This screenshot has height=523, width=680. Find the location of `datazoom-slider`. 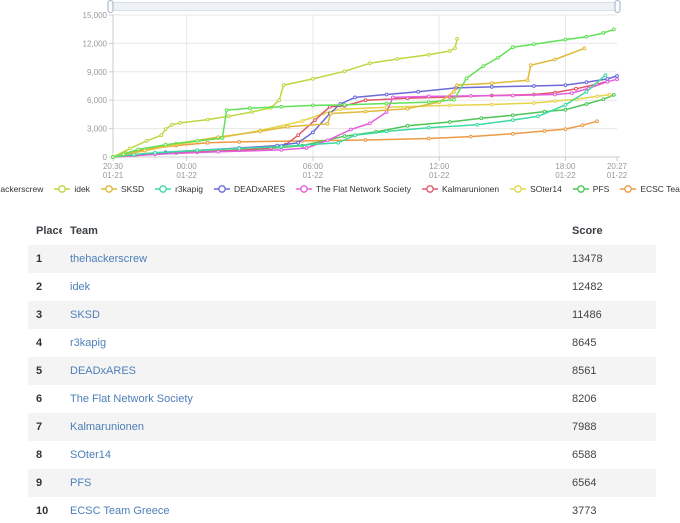

datazoom-slider is located at coordinates (364, 6).